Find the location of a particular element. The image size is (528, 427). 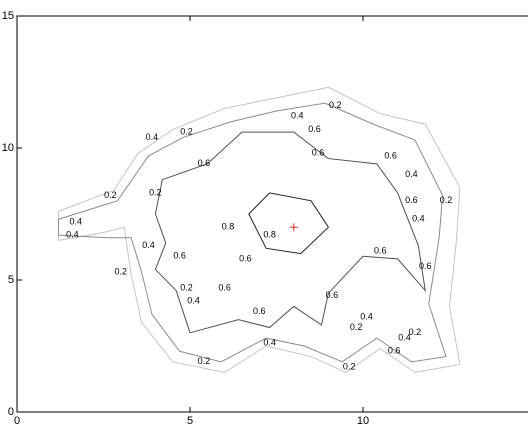

peak-marker is located at coordinates (293, 227).